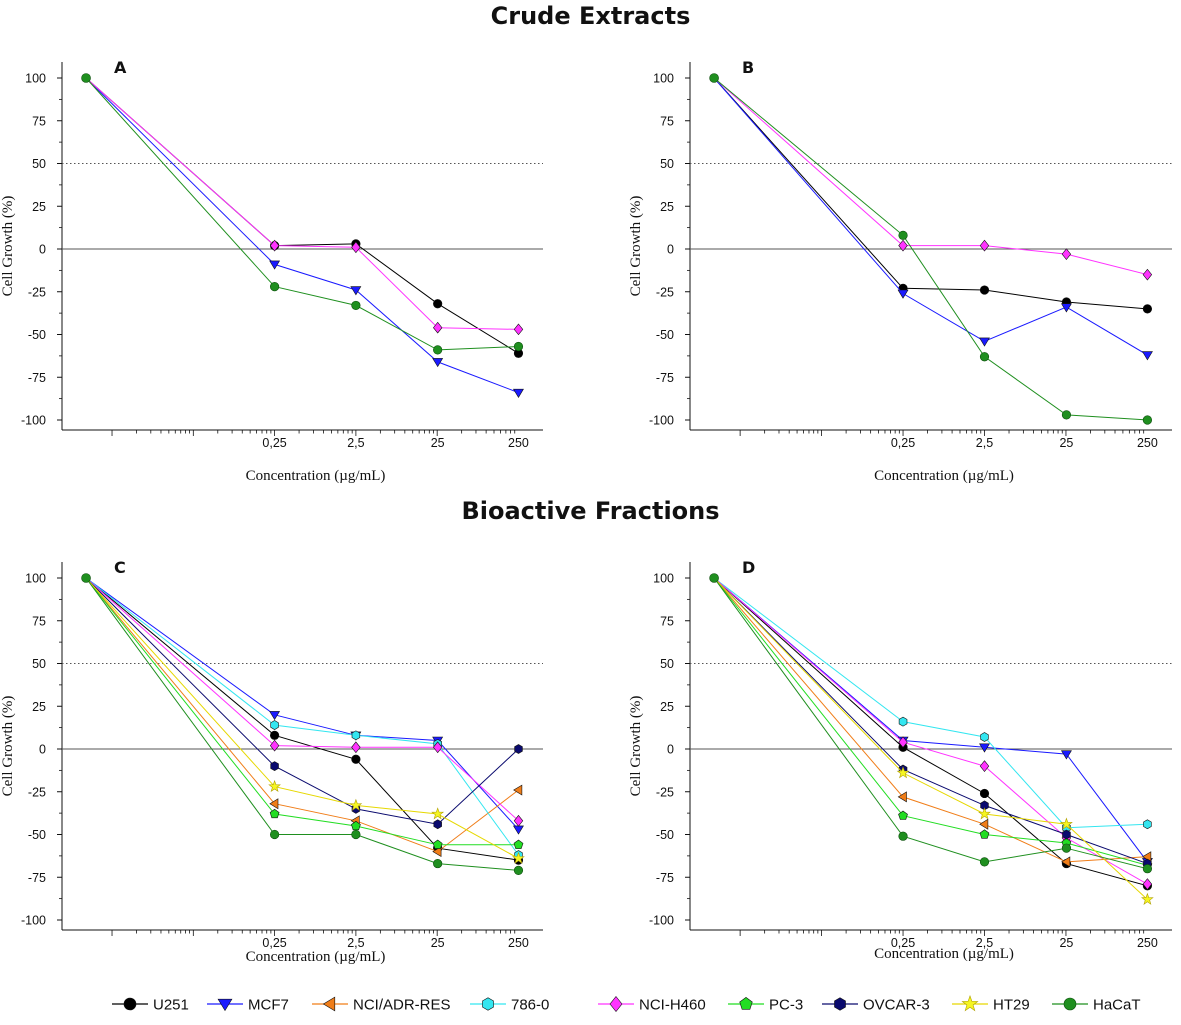  Describe the element at coordinates (402, 1005) in the screenshot. I see `legend-label: NCI/ADR-RES` at that location.